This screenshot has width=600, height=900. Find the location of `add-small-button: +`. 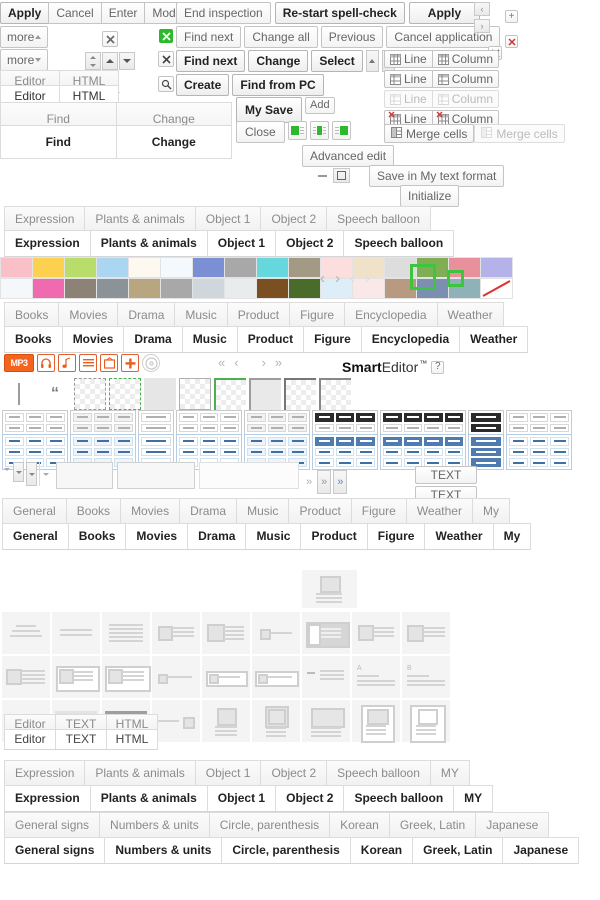

add-small-button: + is located at coordinates (511, 16).